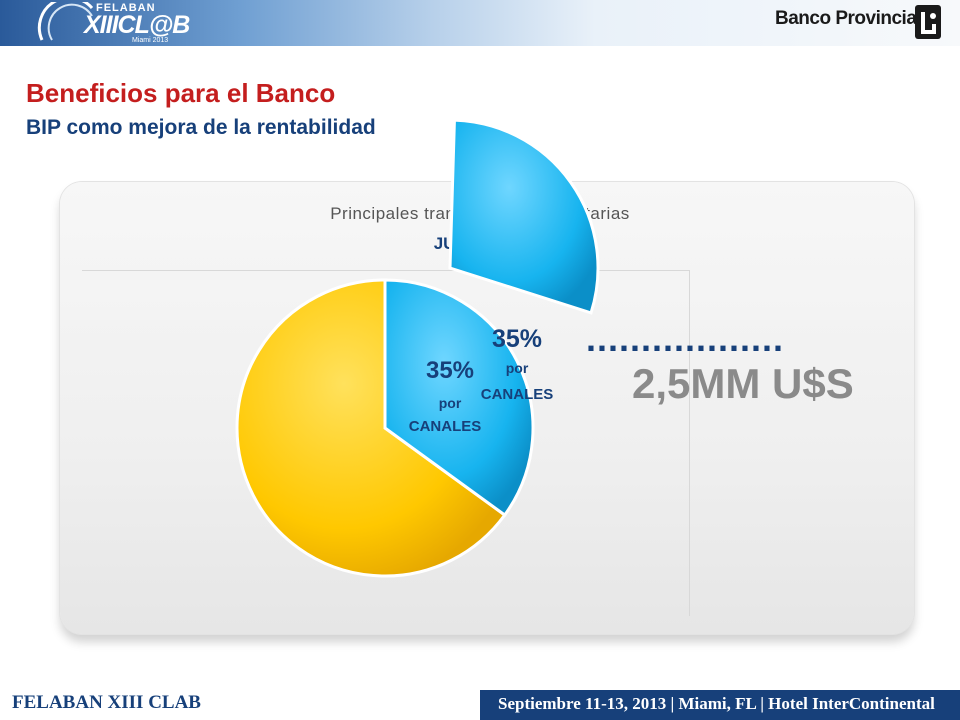 The width and height of the screenshot is (960, 720). Describe the element at coordinates (689, 443) in the screenshot. I see `chart-divider-vertical` at that location.